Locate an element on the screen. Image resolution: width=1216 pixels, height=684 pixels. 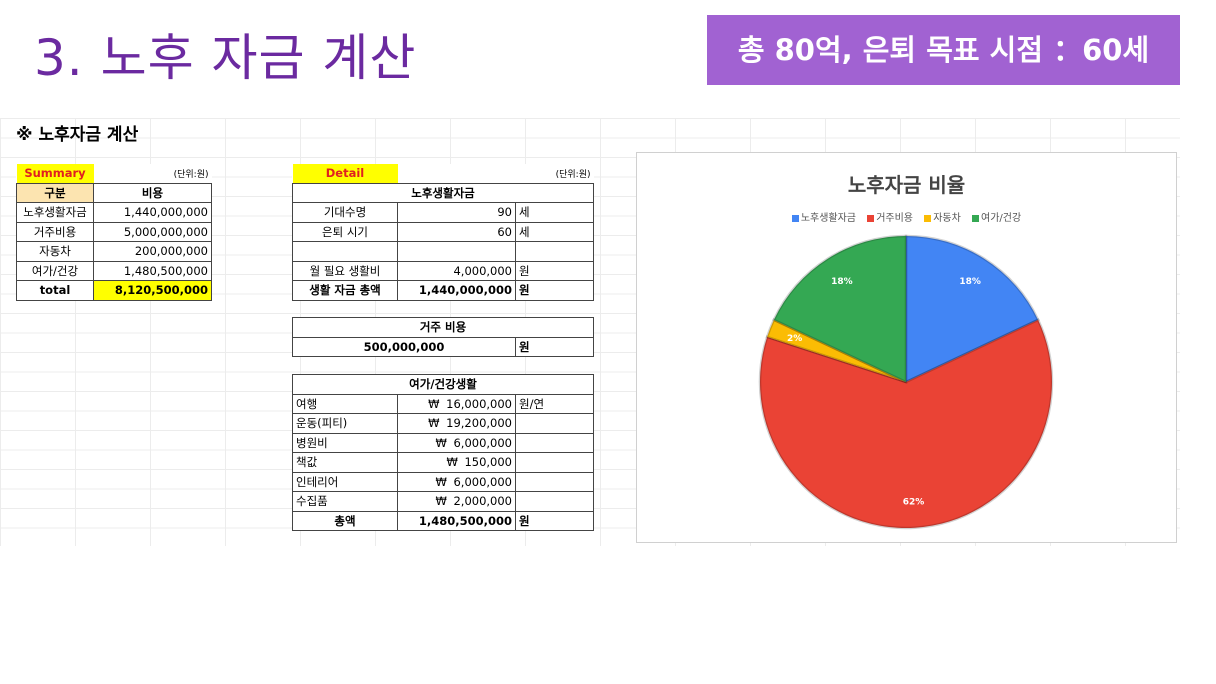
table-row: 여가/건강 1,480,500,000 is located at coordinates (114, 270).